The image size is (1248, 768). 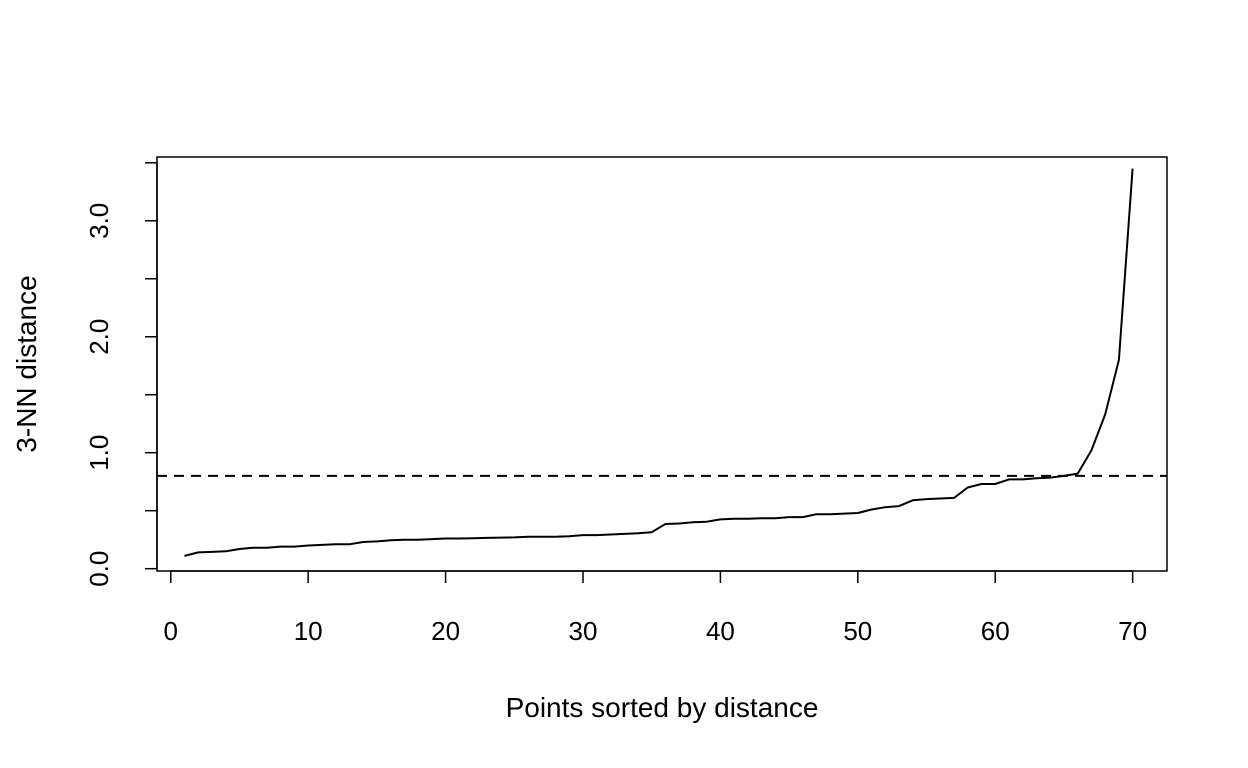 What do you see at coordinates (857, 631) in the screenshot?
I see `x-tick-label: 50` at bounding box center [857, 631].